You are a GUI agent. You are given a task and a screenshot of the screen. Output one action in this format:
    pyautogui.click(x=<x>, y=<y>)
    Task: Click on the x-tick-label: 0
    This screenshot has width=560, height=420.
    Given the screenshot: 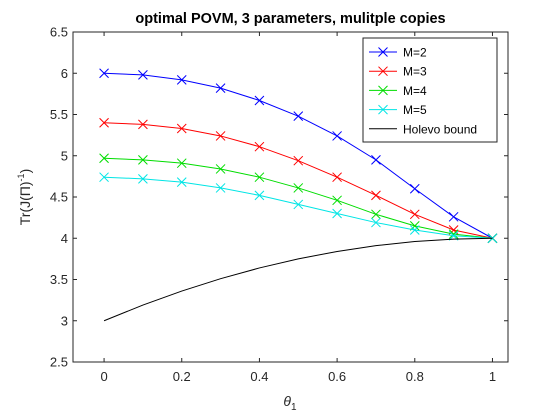 What is the action you would take?
    pyautogui.click(x=103, y=376)
    